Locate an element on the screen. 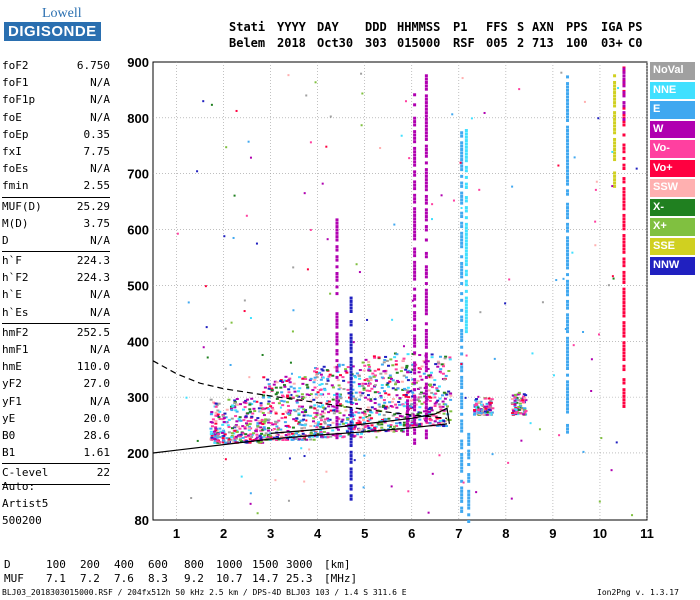 Image resolution: width=700 pixels, height=600 pixels. header-value-2: Oct30 is located at coordinates (335, 43).